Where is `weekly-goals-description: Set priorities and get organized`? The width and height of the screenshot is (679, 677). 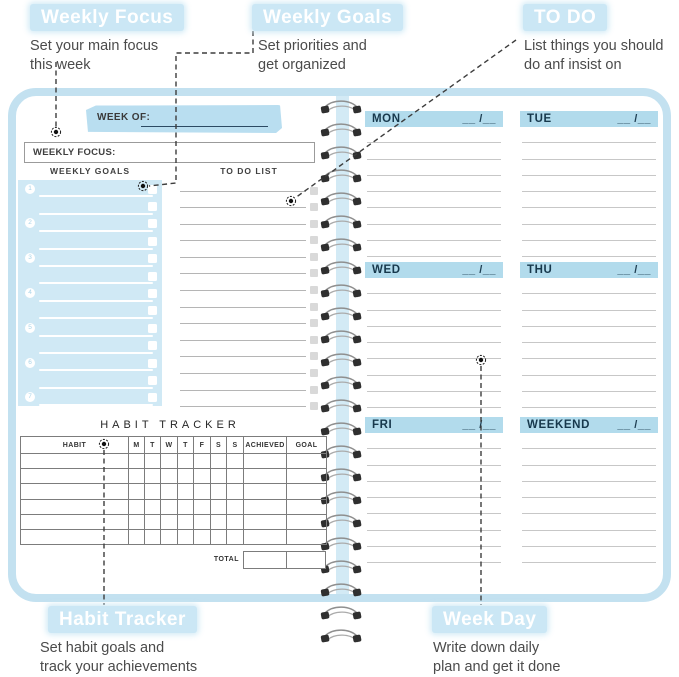 weekly-goals-description: Set priorities and get organized is located at coordinates (312, 56).